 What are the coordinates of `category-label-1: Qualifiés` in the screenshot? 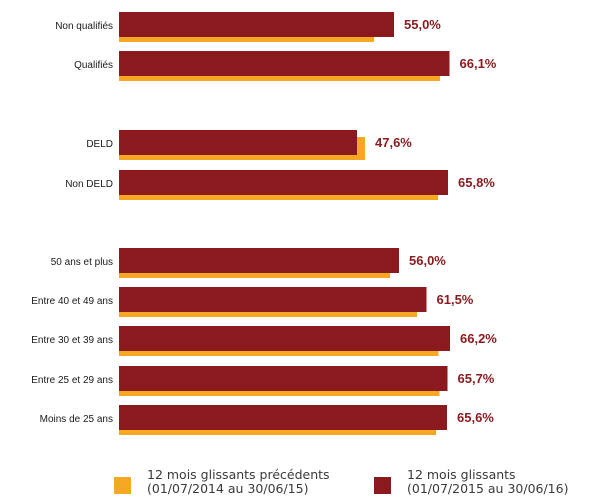 It's located at (93, 65).